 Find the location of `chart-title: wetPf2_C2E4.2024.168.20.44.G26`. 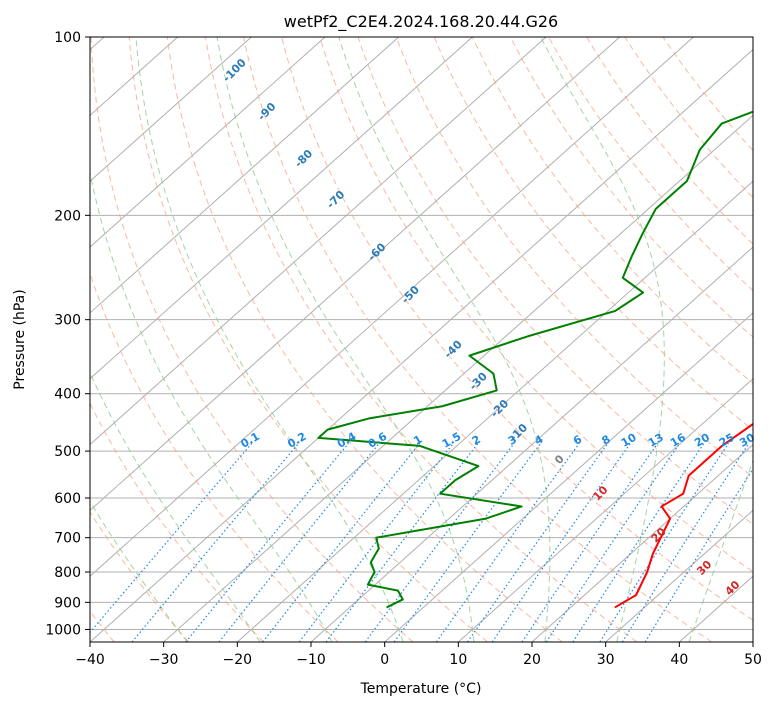

chart-title: wetPf2_C2E4.2024.168.20.44.G26 is located at coordinates (421, 22).